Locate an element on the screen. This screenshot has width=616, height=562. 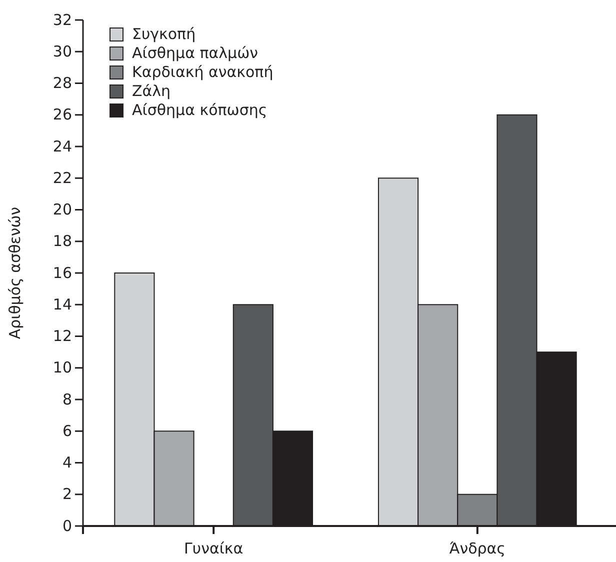
y-tick-label: 28 is located at coordinates (62, 83).